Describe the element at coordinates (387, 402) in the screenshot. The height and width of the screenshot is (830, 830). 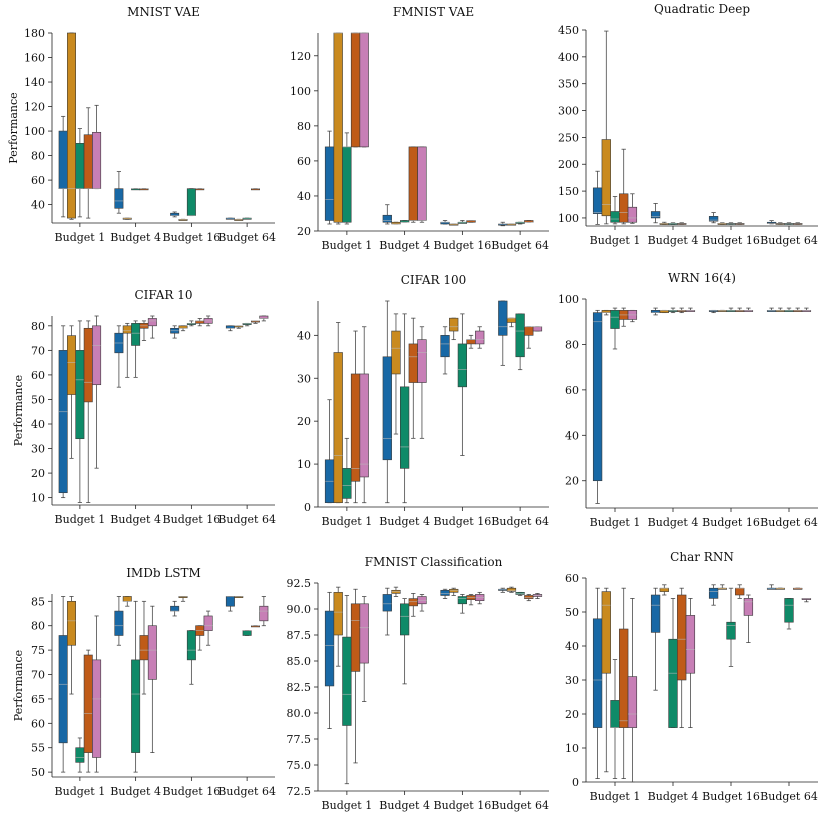
I see `box-budget1-series0` at that location.